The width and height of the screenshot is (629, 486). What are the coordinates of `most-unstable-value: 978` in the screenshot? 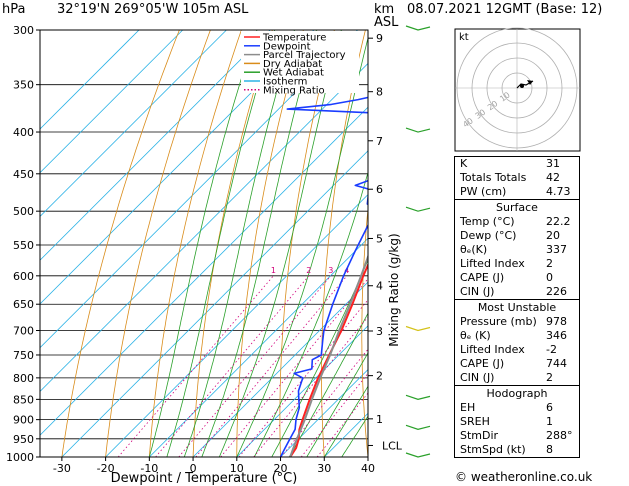 It's located at (556, 321).